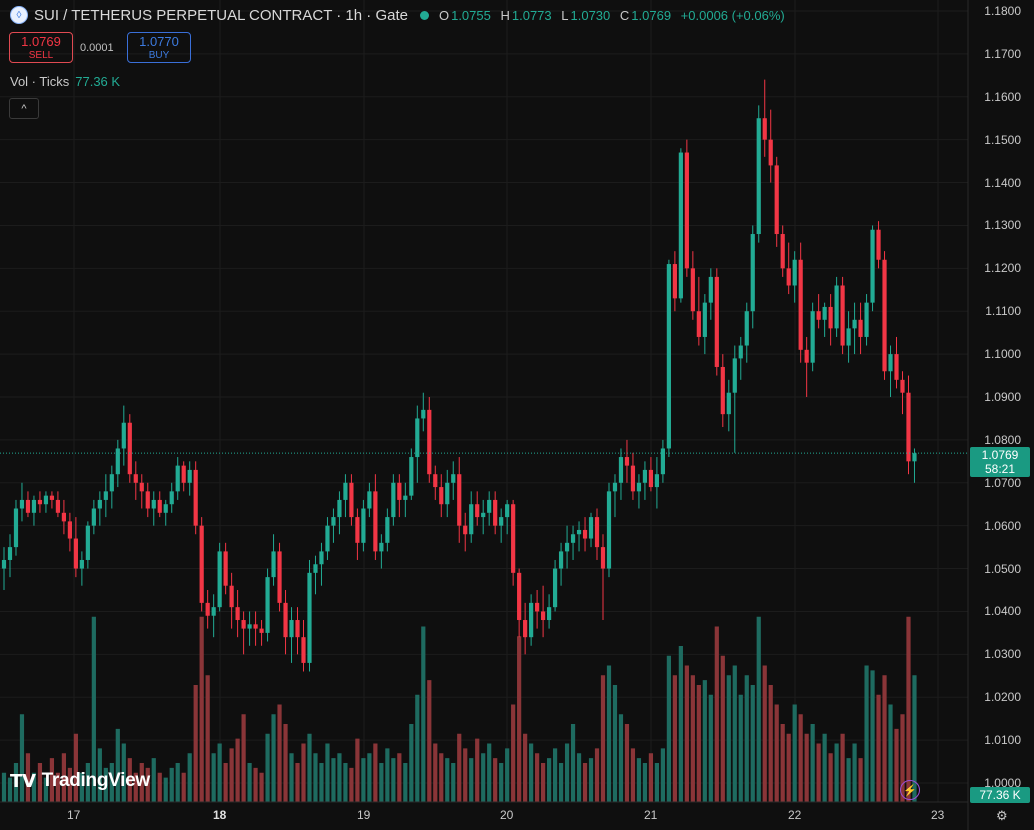 The height and width of the screenshot is (830, 1034). Describe the element at coordinates (732, 15) in the screenshot. I see `change-value: +0.0006 (+0.06%)` at that location.